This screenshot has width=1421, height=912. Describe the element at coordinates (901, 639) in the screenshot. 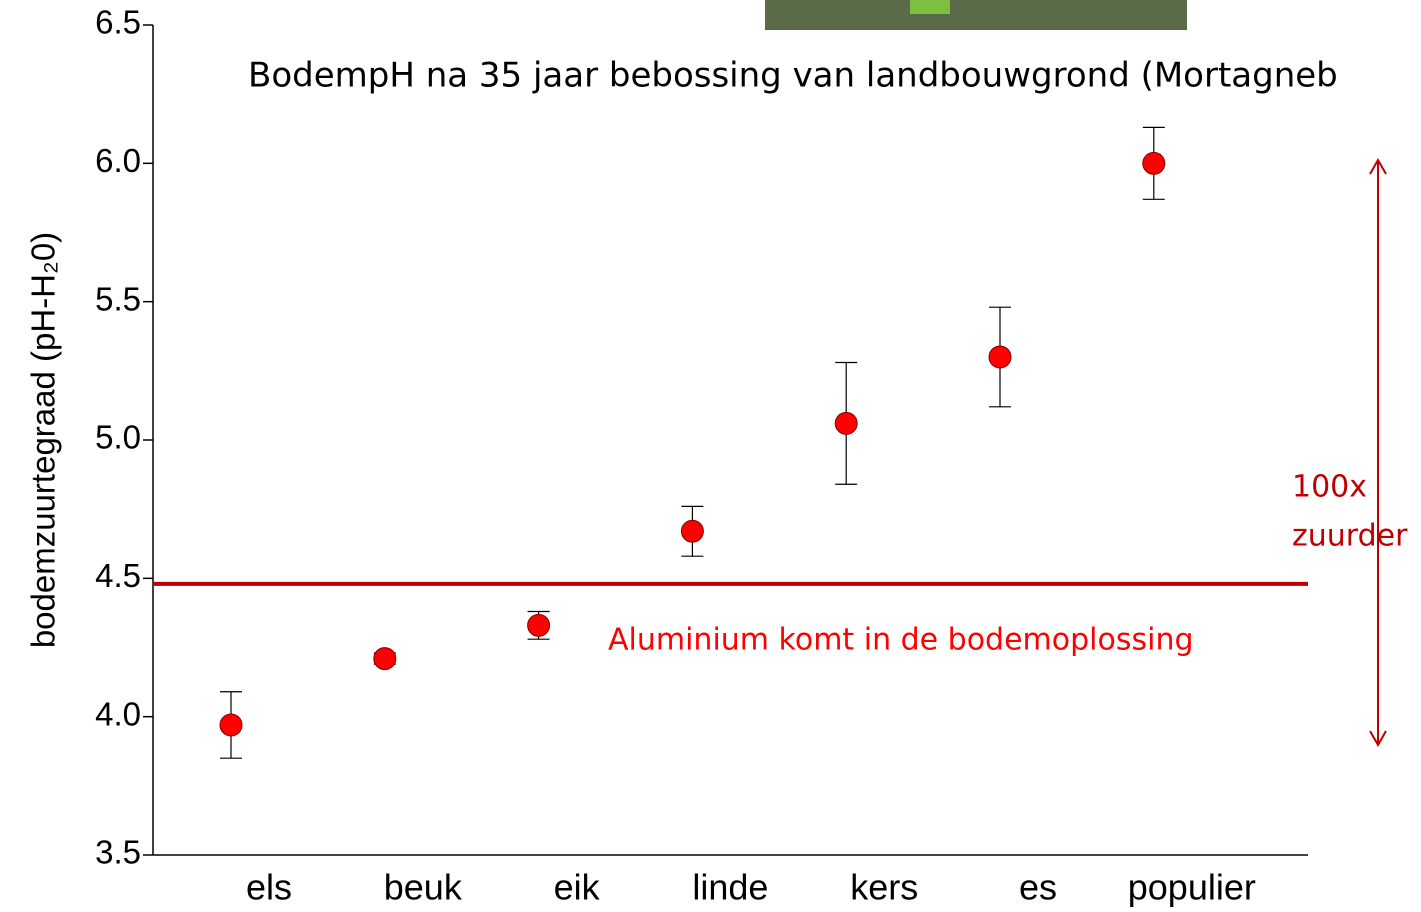

I see `reference-label: Aluminium komt in de bodemoplossing` at that location.